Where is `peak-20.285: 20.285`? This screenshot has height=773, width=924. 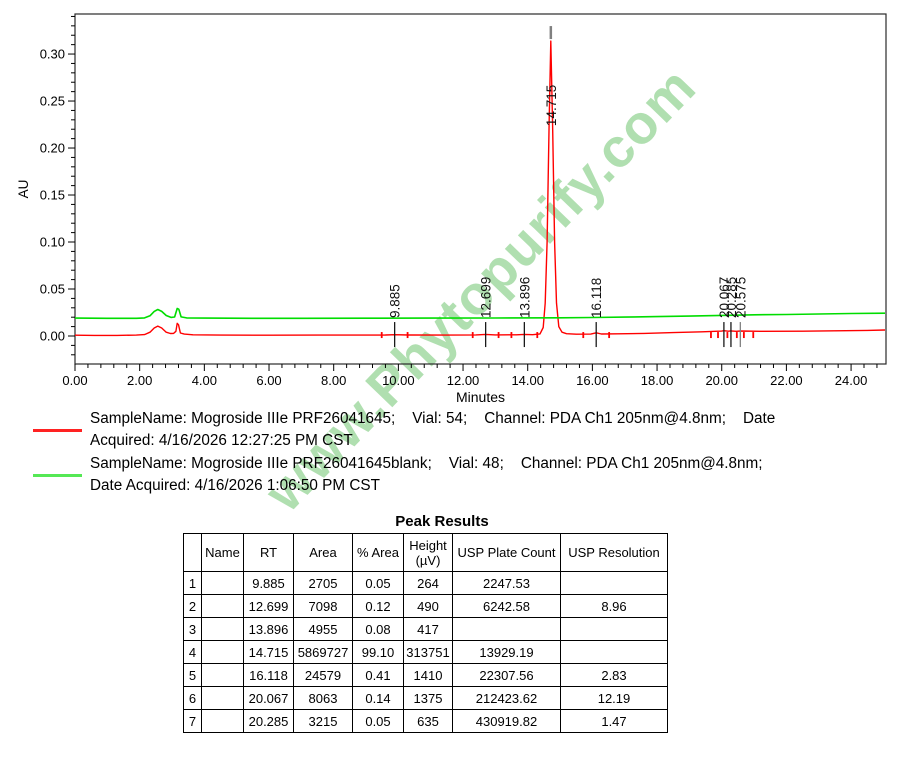
peak-20.285: 20.285 is located at coordinates (731, 312).